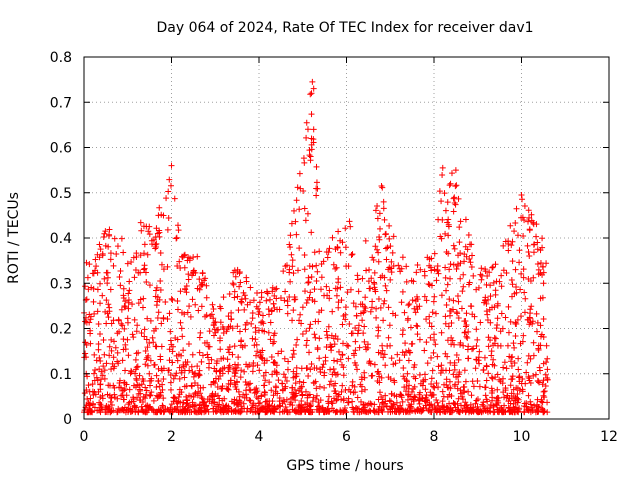  What do you see at coordinates (61, 103) in the screenshot?
I see `y-tick-label: 0.7` at bounding box center [61, 103].